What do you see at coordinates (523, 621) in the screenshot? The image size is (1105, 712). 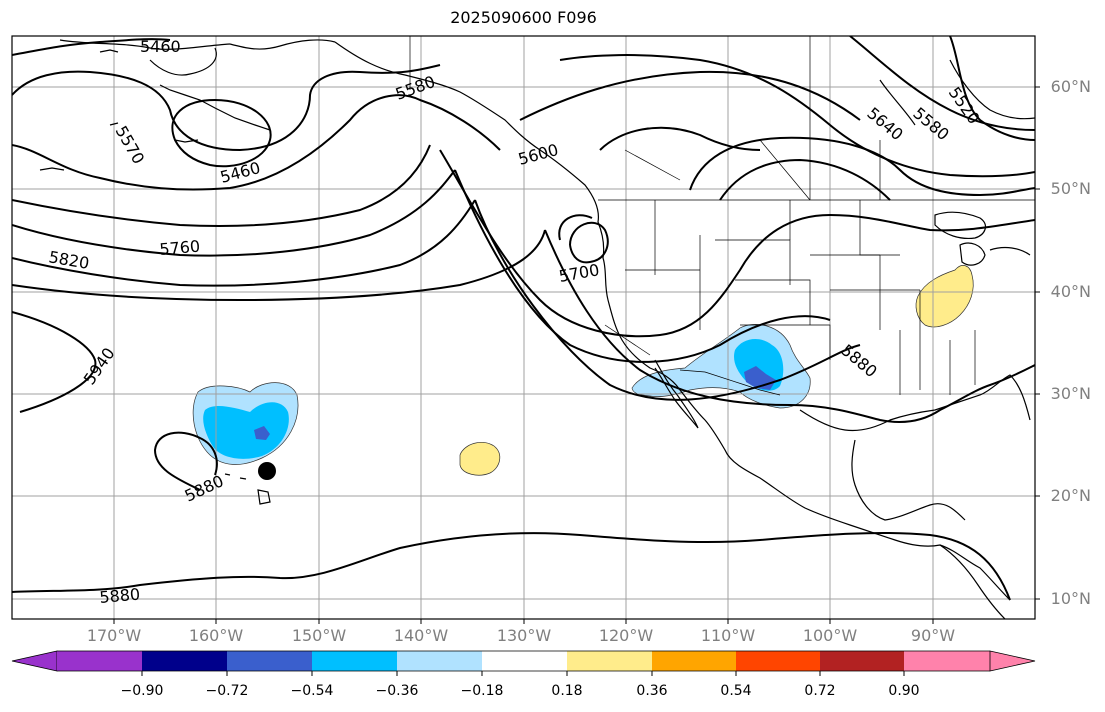 I see `lon-ticks` at bounding box center [523, 621].